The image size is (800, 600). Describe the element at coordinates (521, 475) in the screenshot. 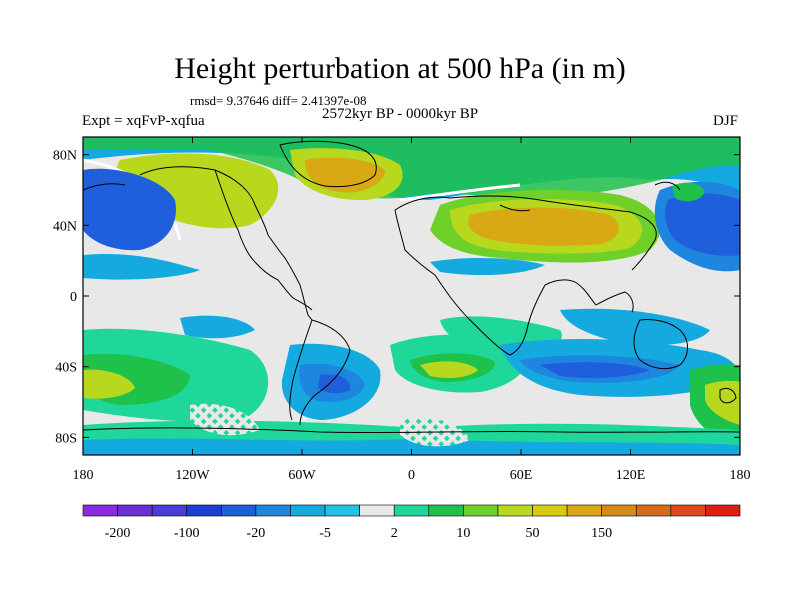

I see `x-tick-label: 60E` at that location.